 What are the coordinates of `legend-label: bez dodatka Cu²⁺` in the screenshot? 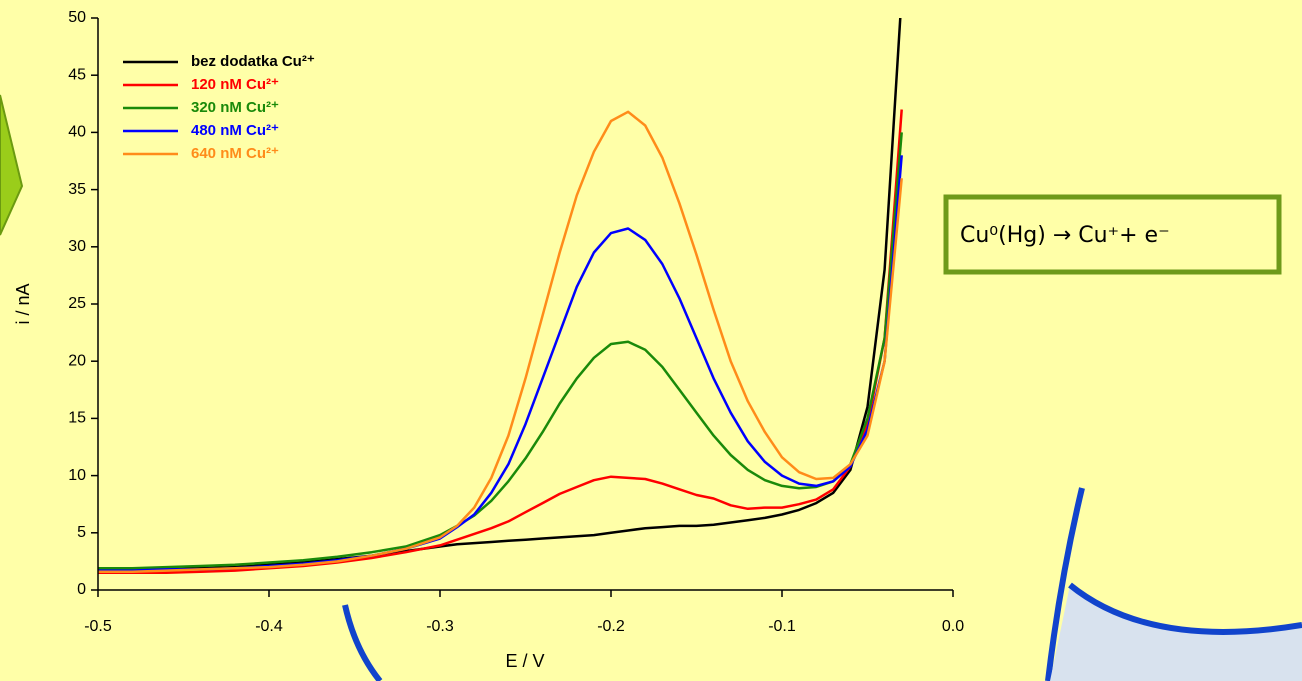 It's located at (253, 61).